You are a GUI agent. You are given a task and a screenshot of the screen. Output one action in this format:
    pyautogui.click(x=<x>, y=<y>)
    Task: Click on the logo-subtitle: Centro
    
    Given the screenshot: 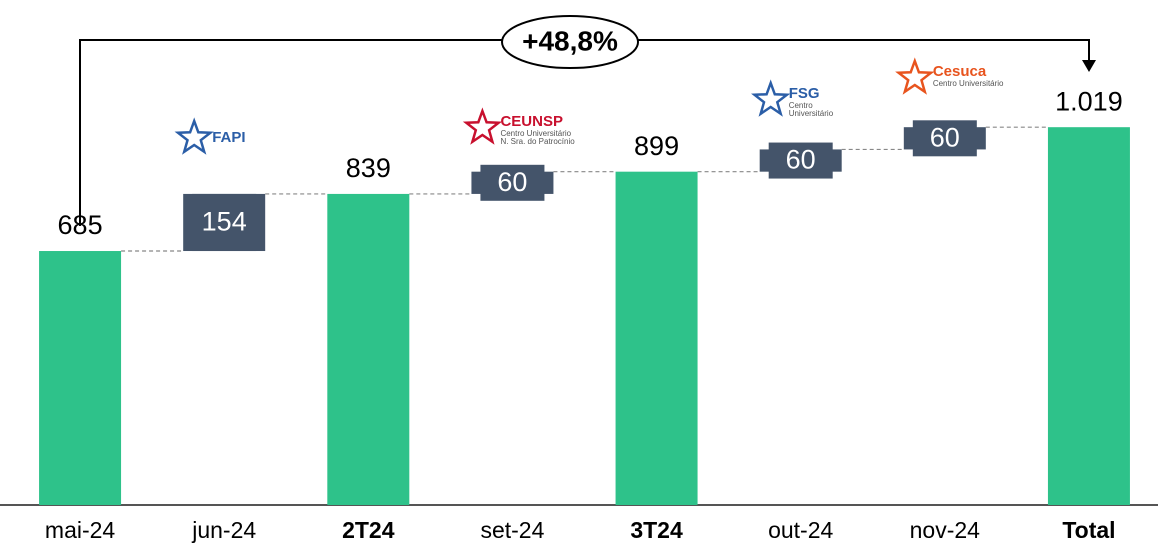 What is the action you would take?
    pyautogui.click(x=801, y=105)
    